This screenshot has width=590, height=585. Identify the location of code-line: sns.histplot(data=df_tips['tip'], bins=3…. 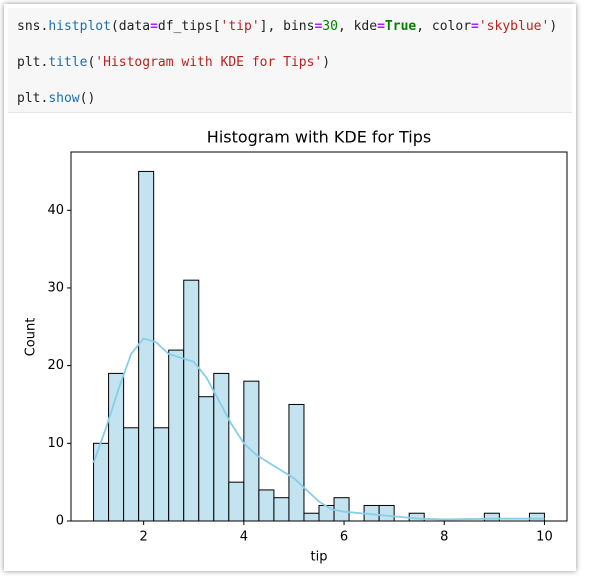
(287, 26).